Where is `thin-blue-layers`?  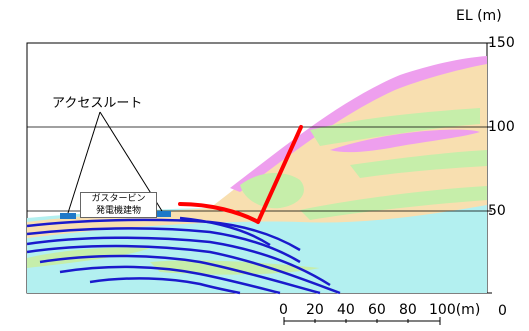
thin-blue-layers is located at coordinates (183, 255).